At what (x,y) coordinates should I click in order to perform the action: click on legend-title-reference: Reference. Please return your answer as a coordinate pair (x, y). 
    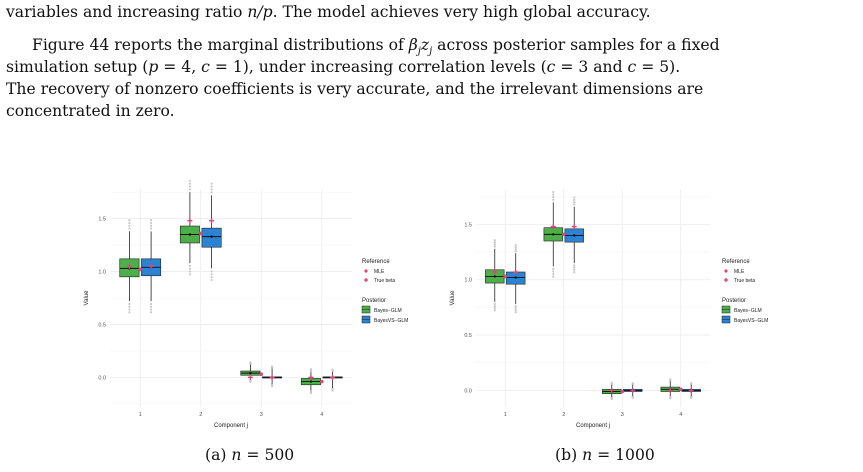
    Looking at the image, I should click on (376, 262).